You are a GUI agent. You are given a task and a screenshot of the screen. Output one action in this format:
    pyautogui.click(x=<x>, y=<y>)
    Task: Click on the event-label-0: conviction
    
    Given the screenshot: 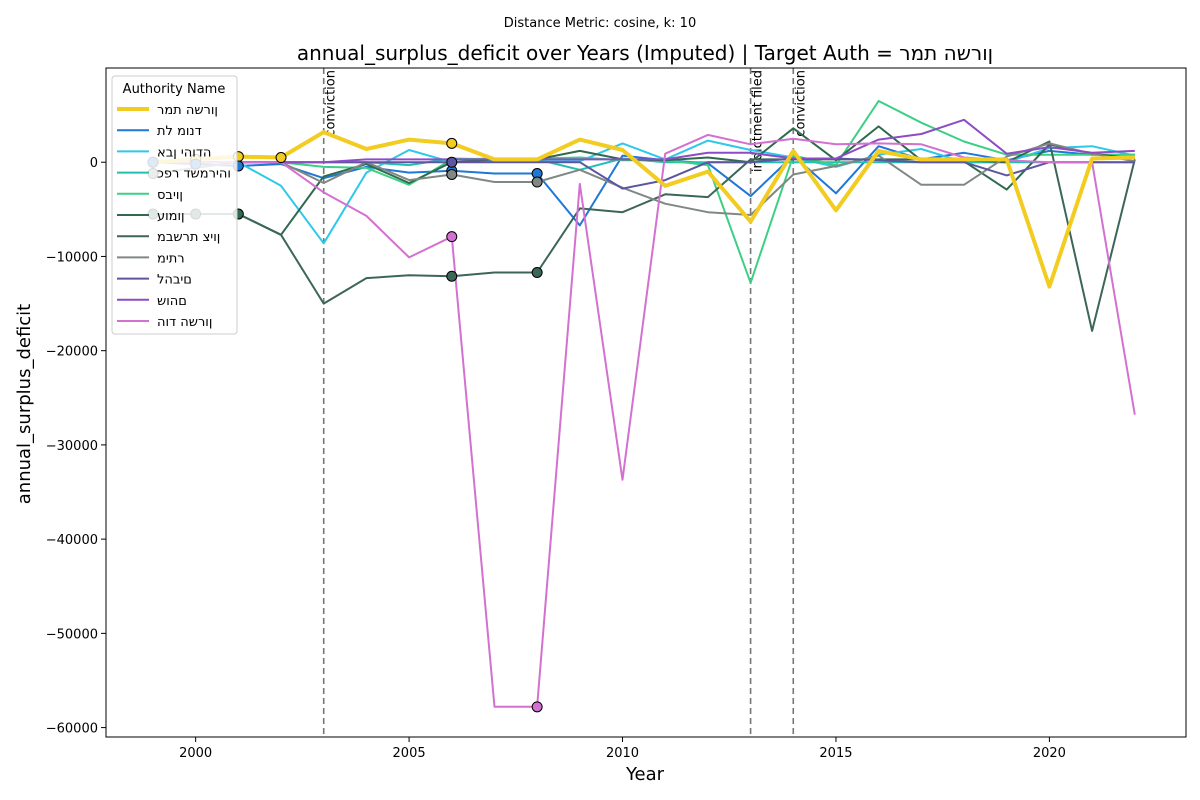 What is the action you would take?
    pyautogui.click(x=331, y=103)
    